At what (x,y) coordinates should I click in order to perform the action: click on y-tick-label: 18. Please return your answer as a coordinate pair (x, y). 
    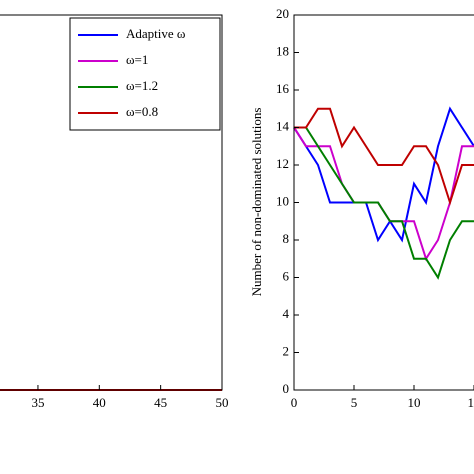
    Looking at the image, I should click on (282, 50).